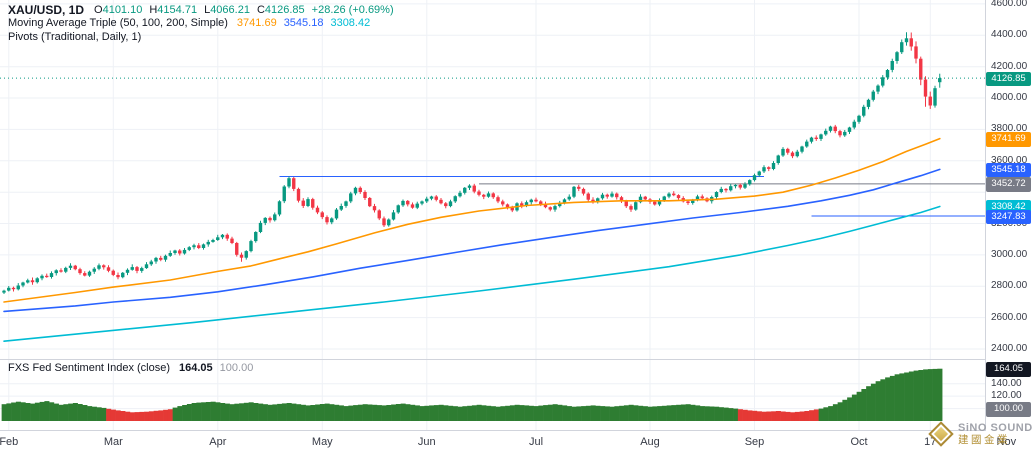  I want to click on time-tick-Apr: Apr, so click(218, 442).